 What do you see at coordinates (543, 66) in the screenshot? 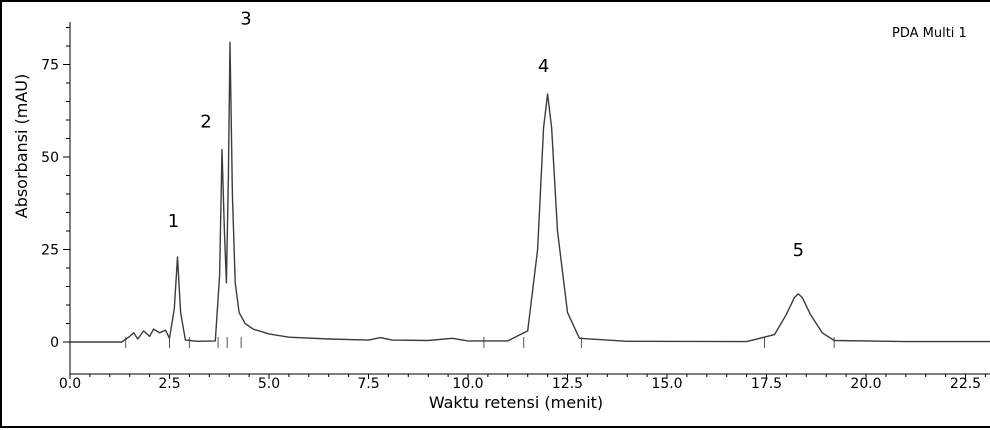
I see `peak-label-4: 4` at bounding box center [543, 66].